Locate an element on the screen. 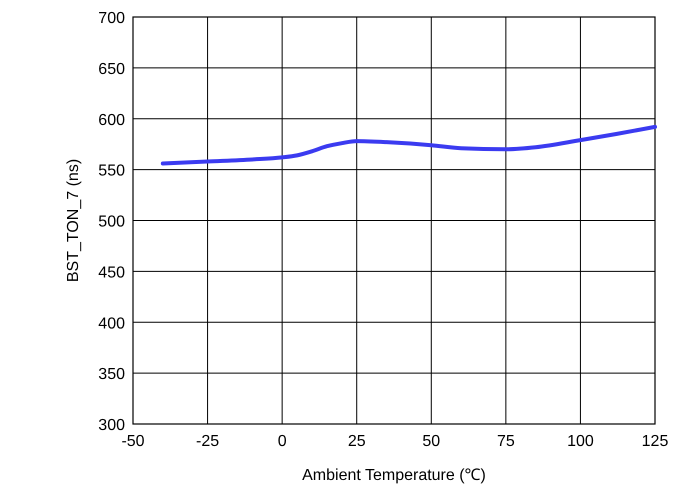 Image resolution: width=689 pixels, height=494 pixels. y-tick-label: 450 is located at coordinates (112, 273).